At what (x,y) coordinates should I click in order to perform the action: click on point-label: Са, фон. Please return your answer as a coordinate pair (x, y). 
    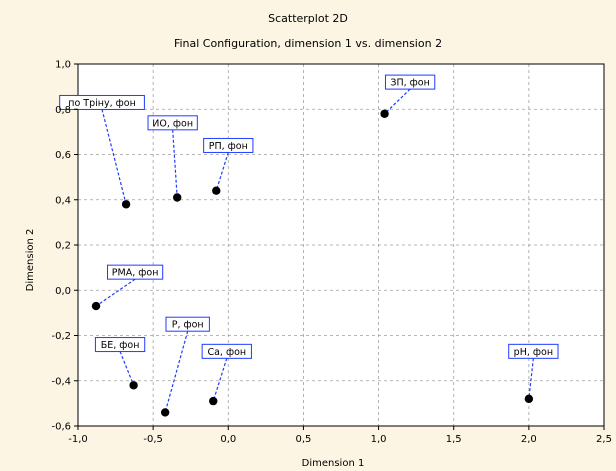
    Looking at the image, I should click on (226, 351).